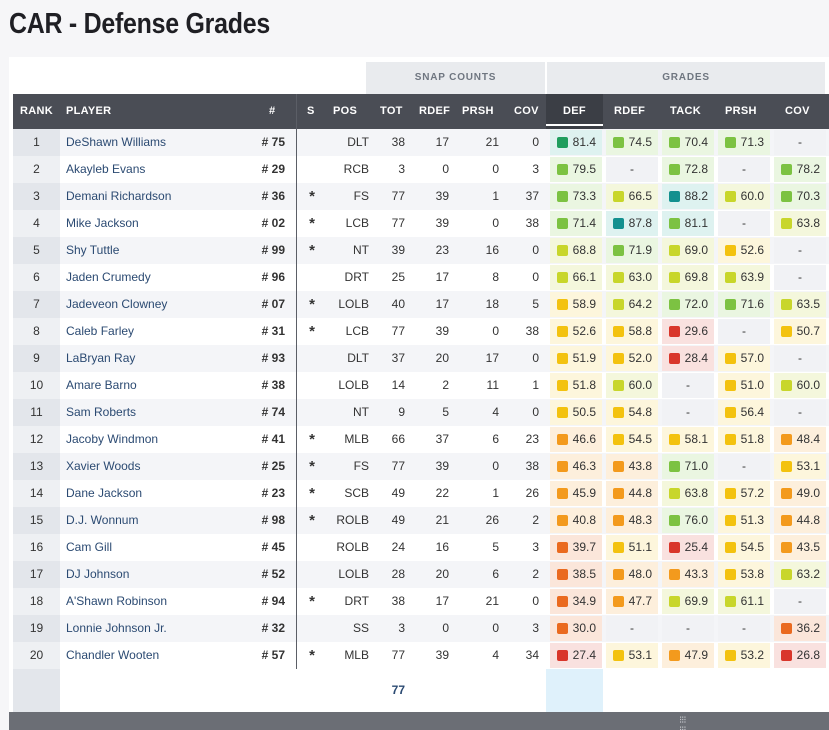 The height and width of the screenshot is (730, 829). Describe the element at coordinates (696, 655) in the screenshot. I see `grade-value: 47.9` at that location.